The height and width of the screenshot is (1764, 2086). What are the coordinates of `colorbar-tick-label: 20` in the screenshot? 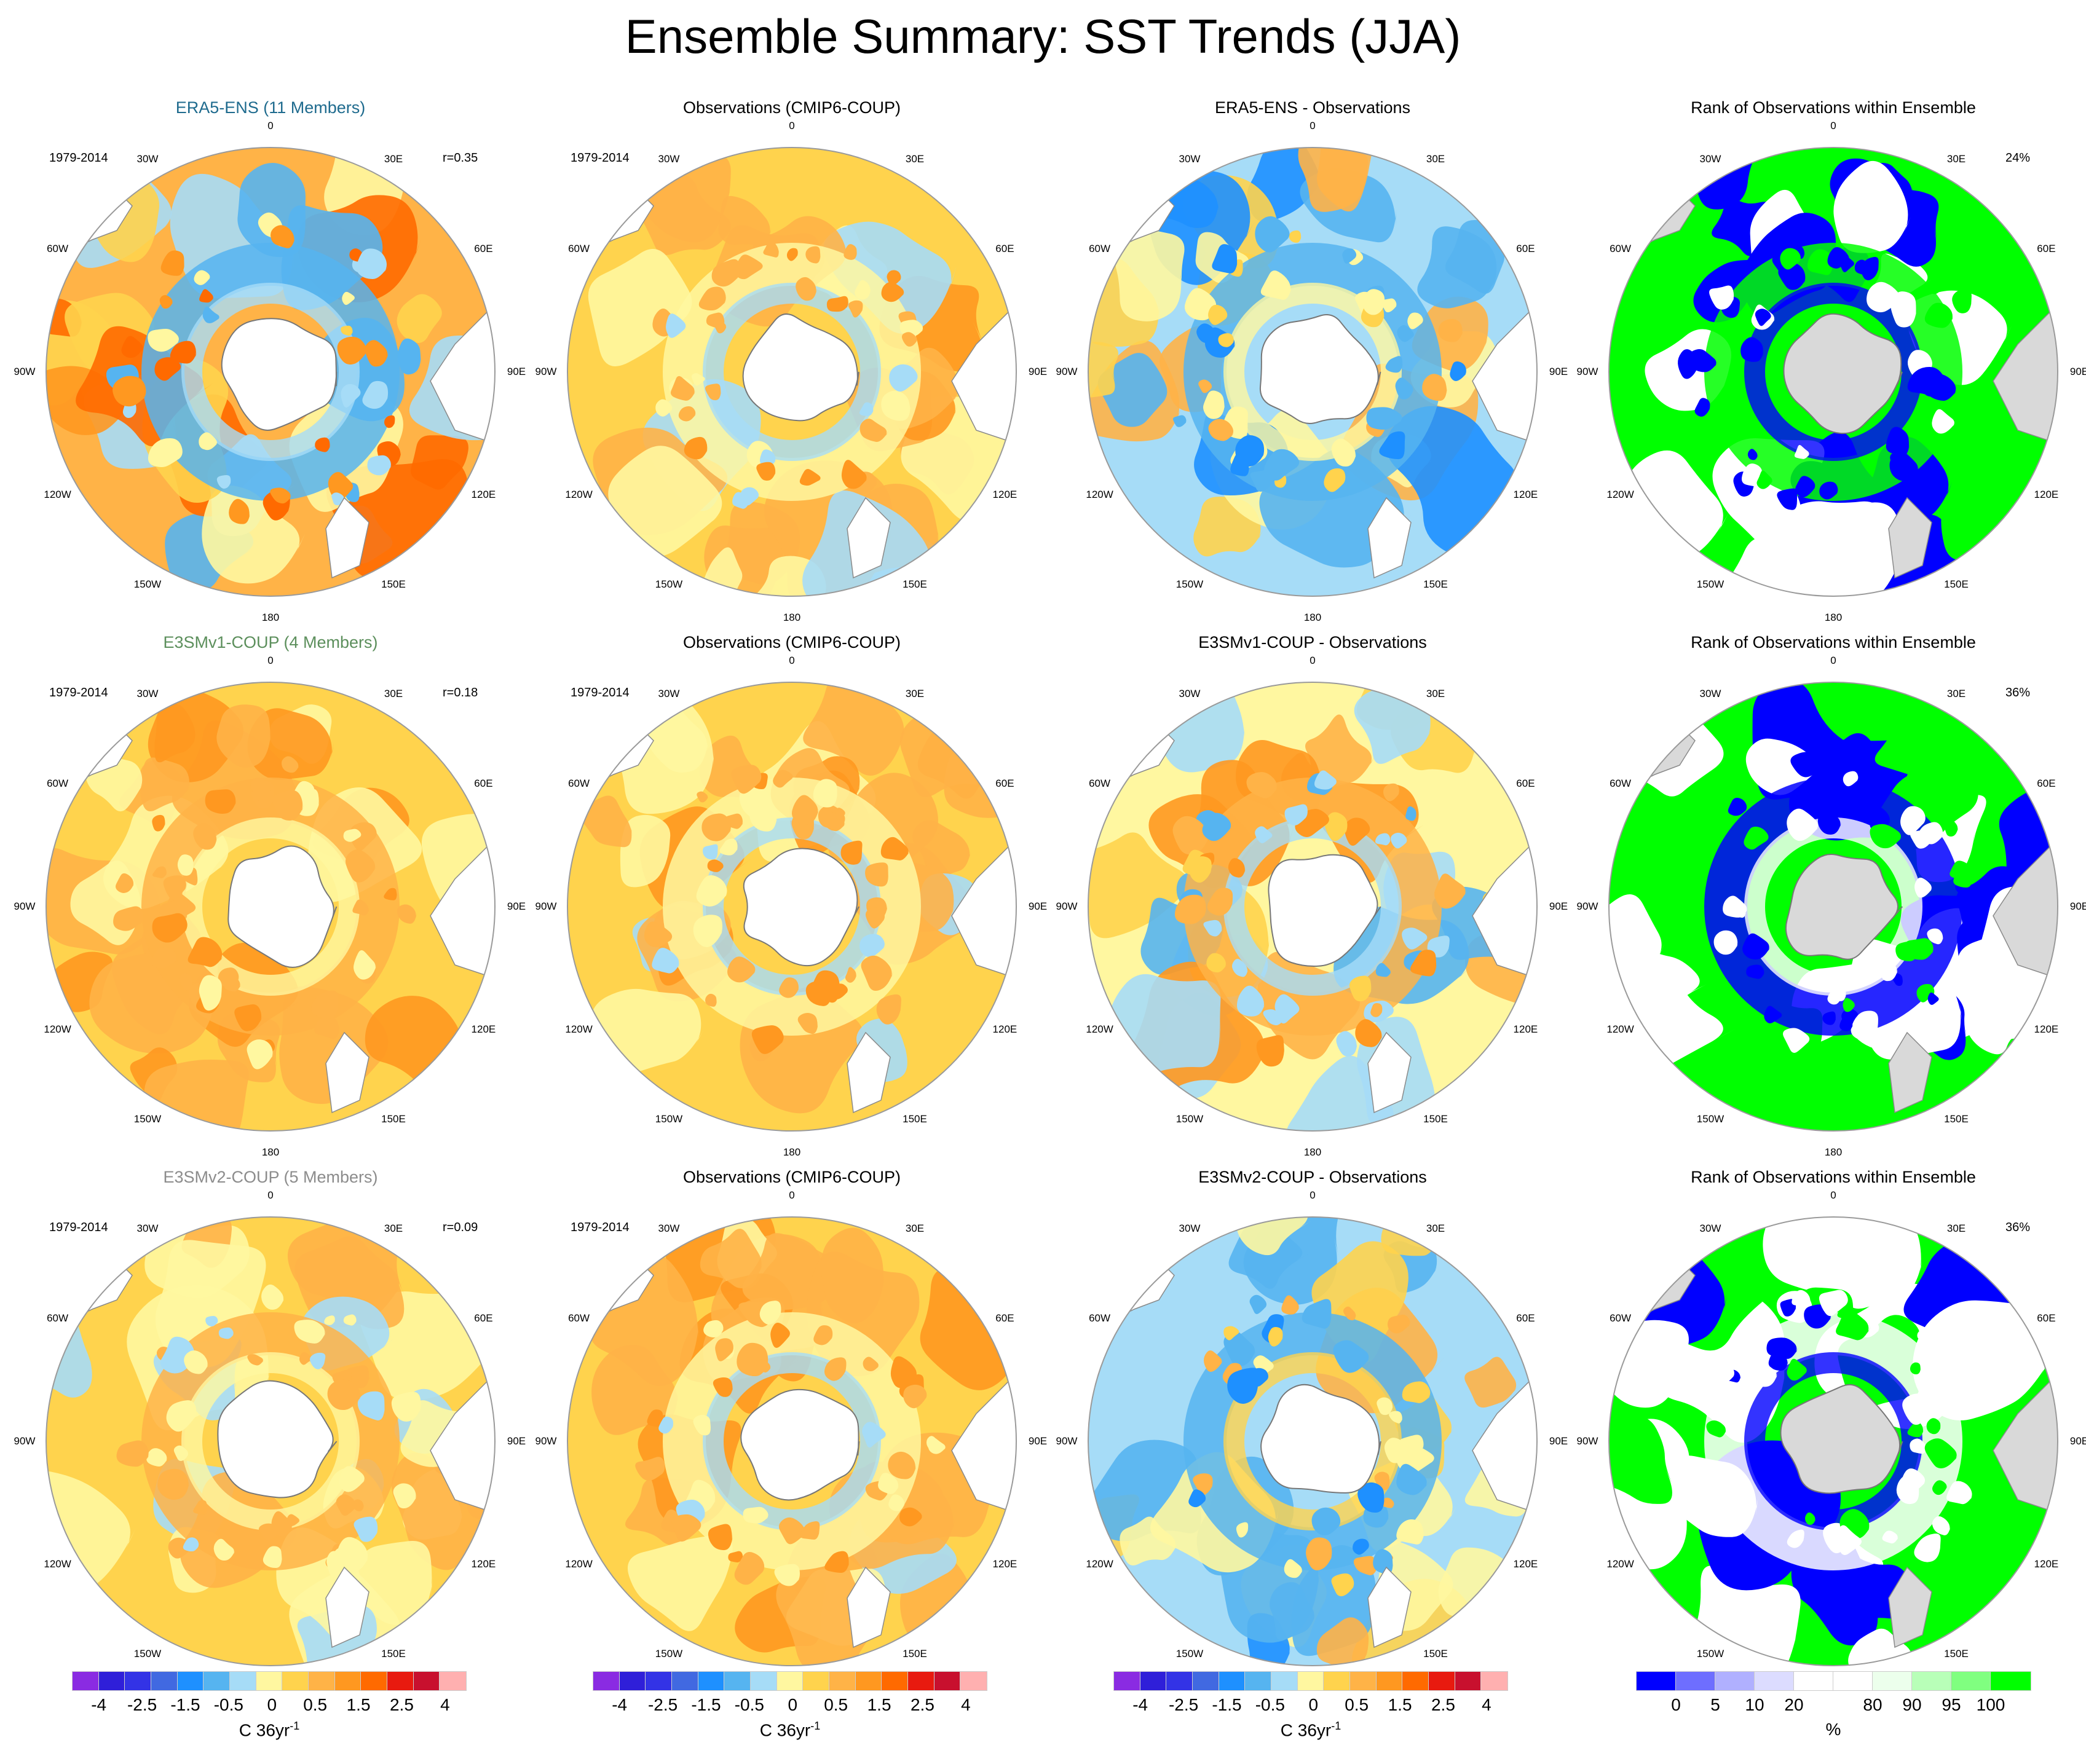 It's located at (1794, 1704).